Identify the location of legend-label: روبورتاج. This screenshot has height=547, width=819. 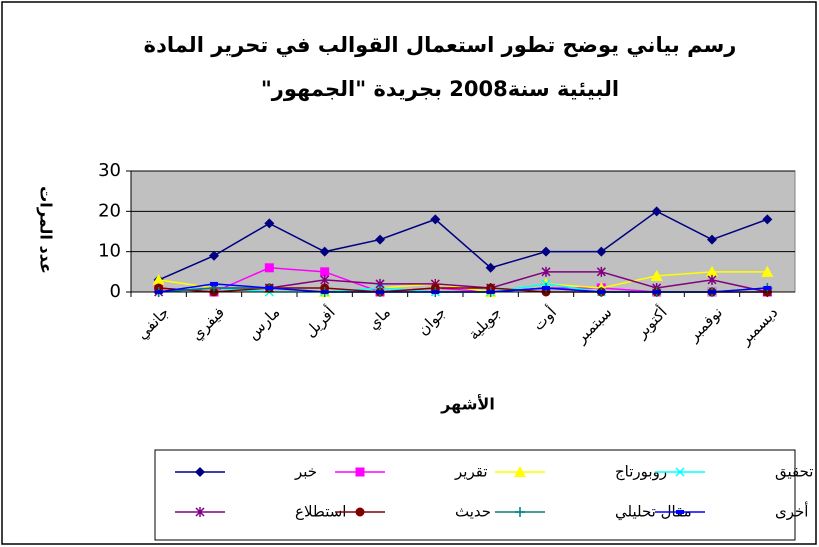
(641, 472).